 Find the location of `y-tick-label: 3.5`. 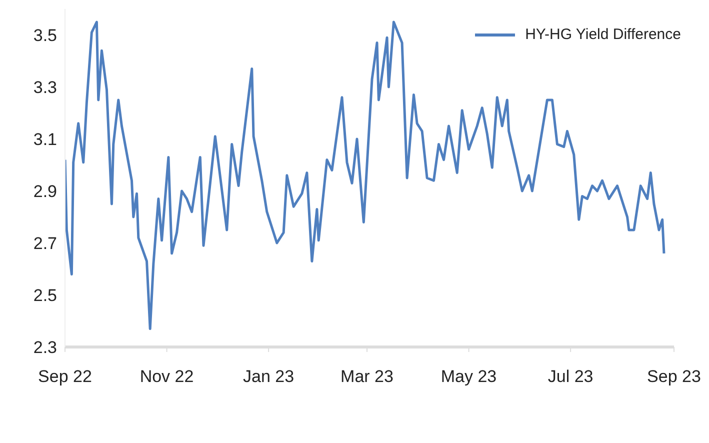

y-tick-label: 3.5 is located at coordinates (45, 36).